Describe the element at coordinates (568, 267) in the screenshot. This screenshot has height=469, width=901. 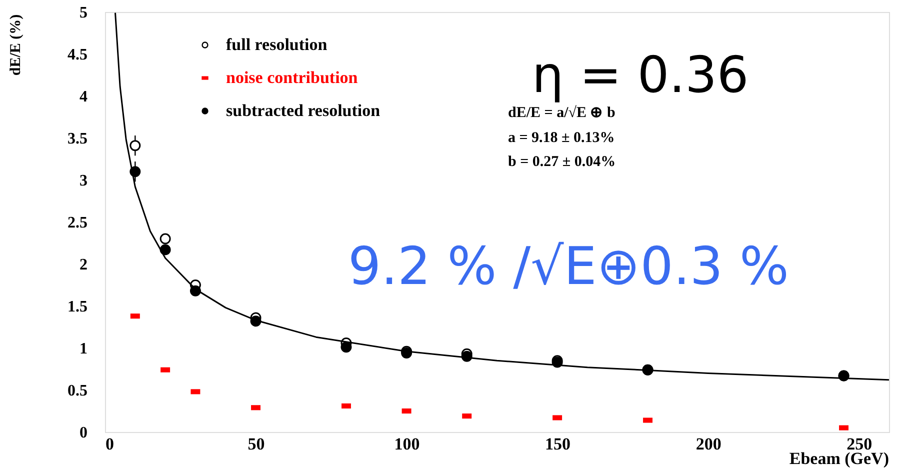
I see `annotation: 9.2 % /√E⊕0.3 %` at that location.